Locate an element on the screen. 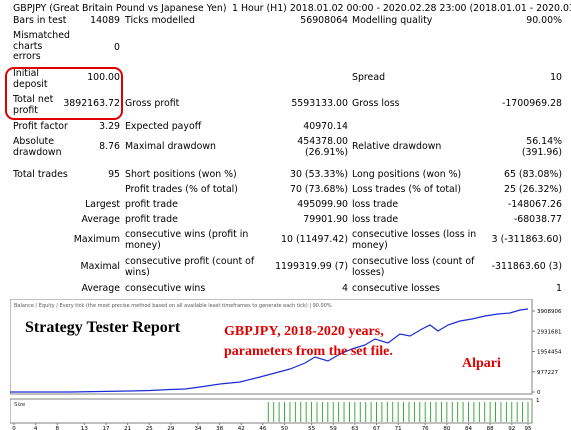 This screenshot has width=571, height=430. y-tick-label: 0 is located at coordinates (539, 393).